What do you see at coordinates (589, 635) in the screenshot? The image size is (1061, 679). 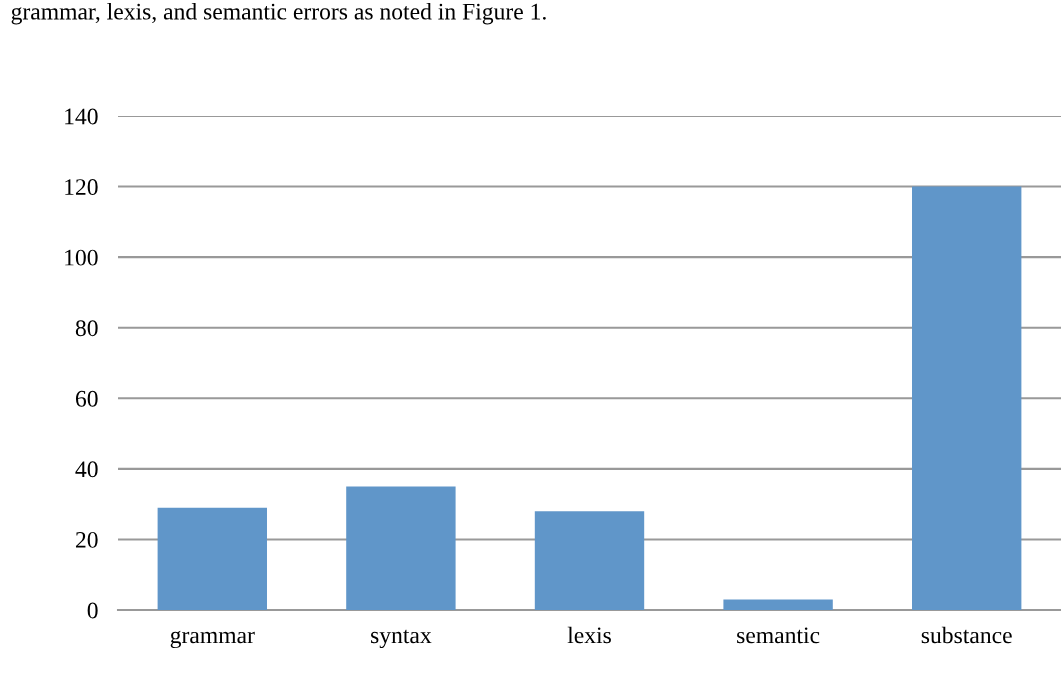 I see `x-tick-label: lexis` at bounding box center [589, 635].